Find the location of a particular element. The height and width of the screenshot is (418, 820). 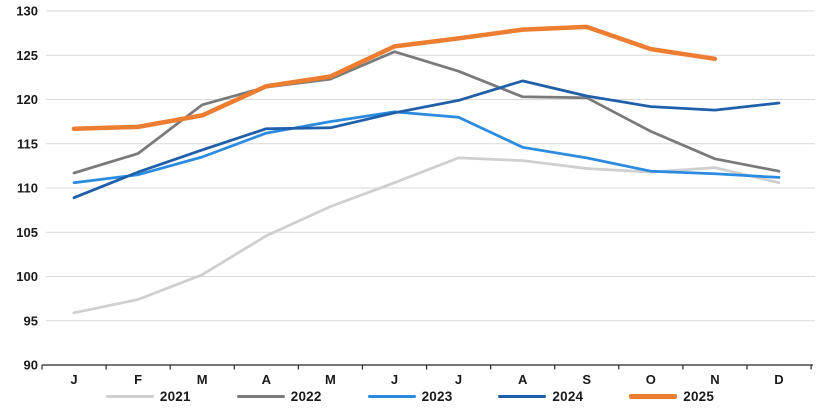

x-tick-label-2: F is located at coordinates (138, 379).